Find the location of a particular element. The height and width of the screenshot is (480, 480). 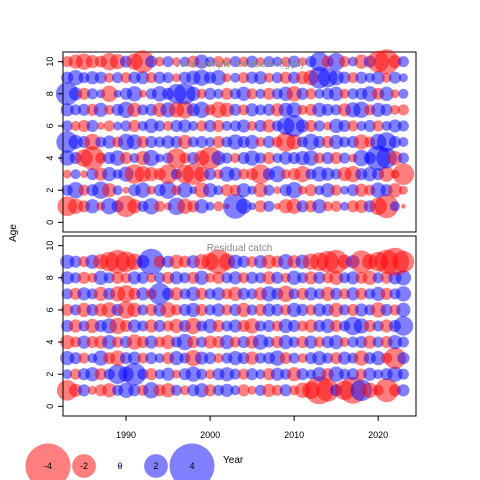

bubble-age6-1986 is located at coordinates (92, 125).